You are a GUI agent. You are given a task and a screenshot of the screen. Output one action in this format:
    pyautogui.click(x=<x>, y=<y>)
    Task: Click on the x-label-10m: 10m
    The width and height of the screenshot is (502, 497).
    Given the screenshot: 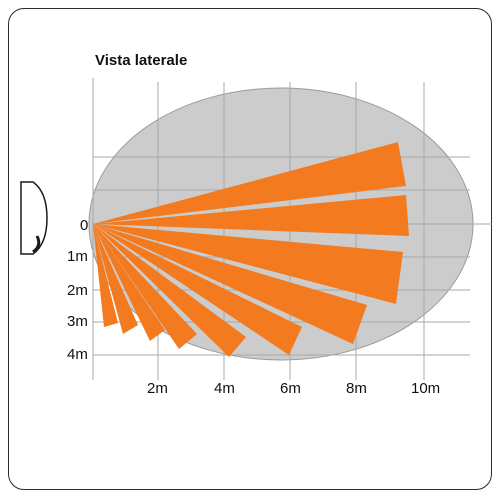 What is the action you would take?
    pyautogui.click(x=426, y=388)
    